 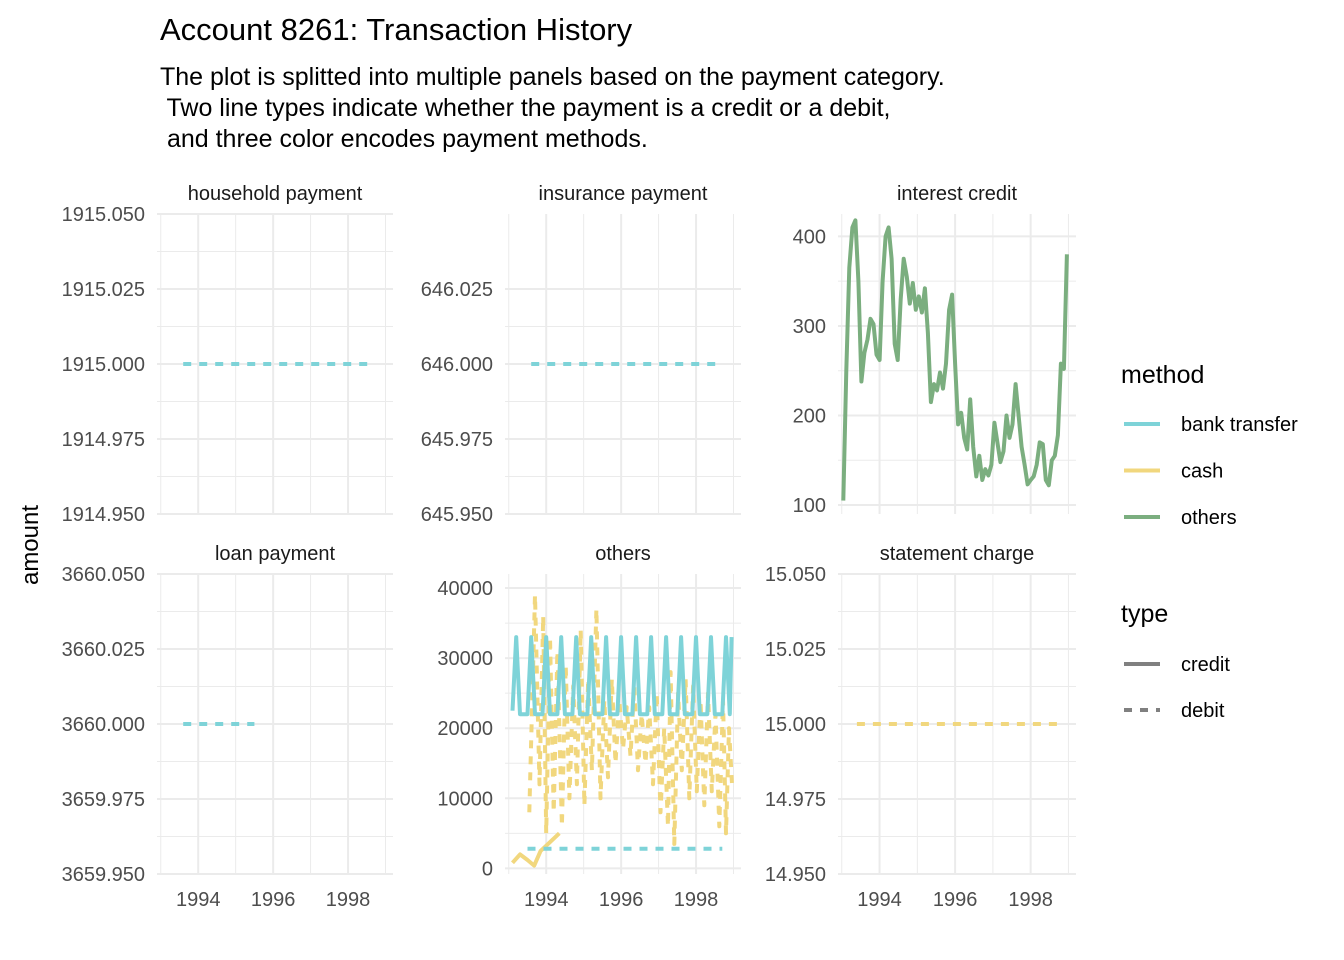 I want to click on legend-label: bank transfer, so click(x=1239, y=425).